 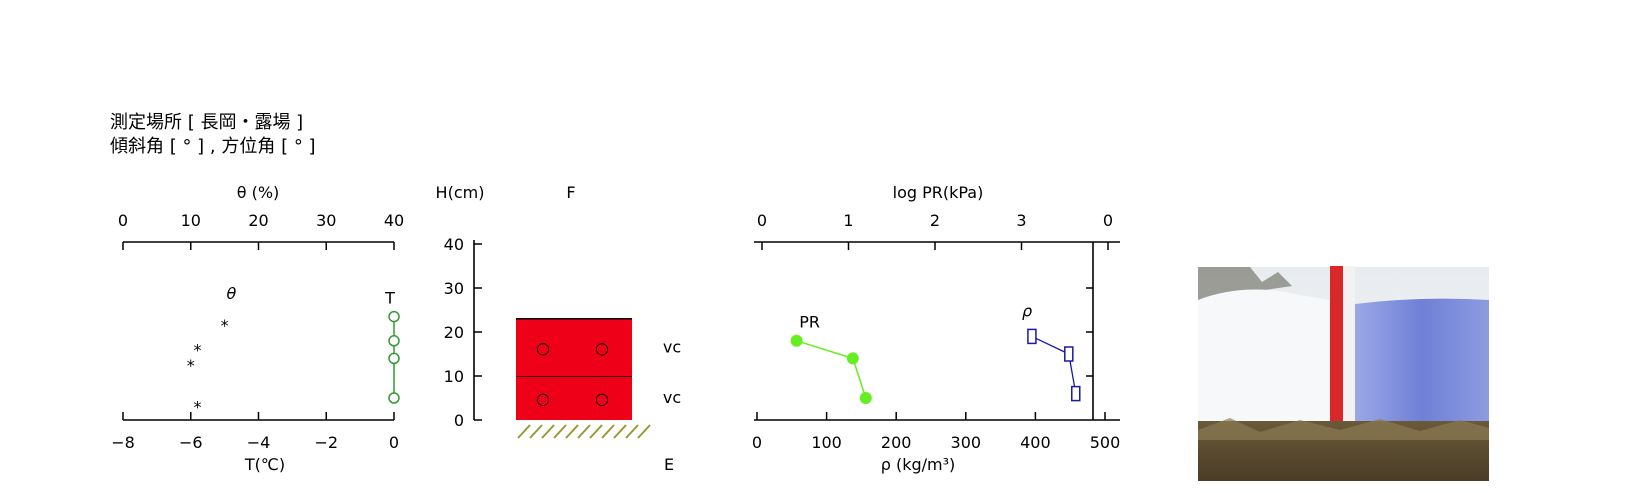 I want to click on temperature-moisture-marks: ****θ T, so click(x=293, y=350).